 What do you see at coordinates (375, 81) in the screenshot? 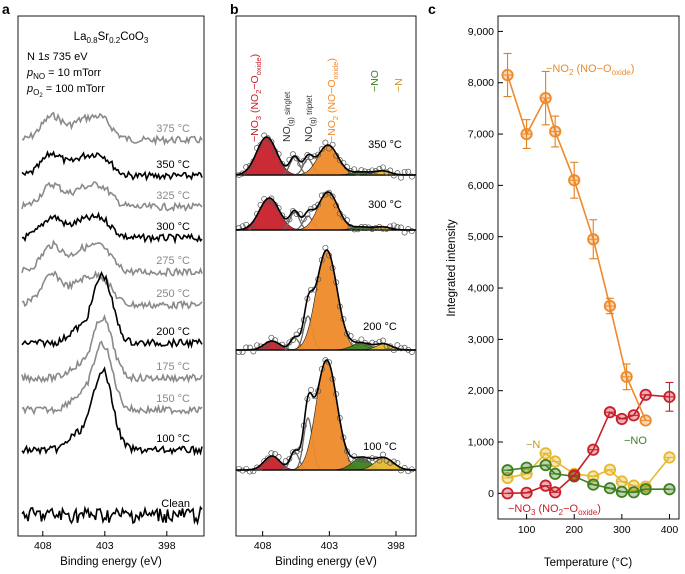
I see `label-no: −NO` at bounding box center [375, 81].